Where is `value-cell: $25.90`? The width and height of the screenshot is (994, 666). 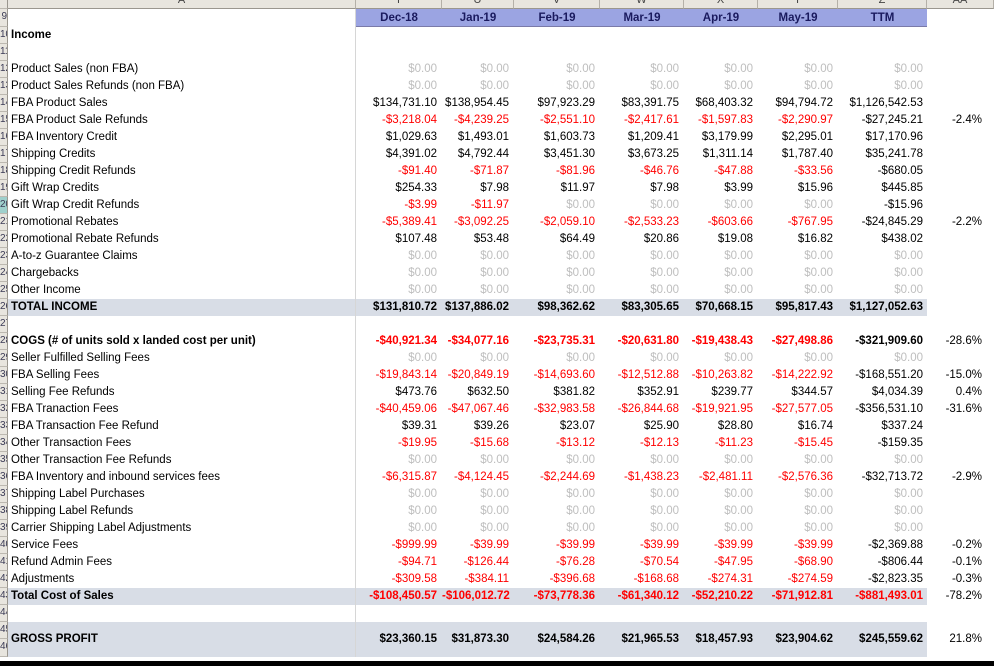 value-cell: $25.90 is located at coordinates (661, 426).